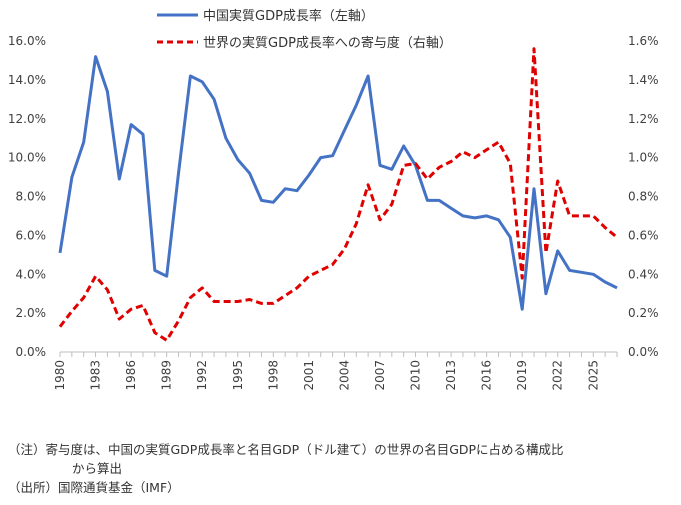  I want to click on x-tick-label: 2019, so click(522, 375).